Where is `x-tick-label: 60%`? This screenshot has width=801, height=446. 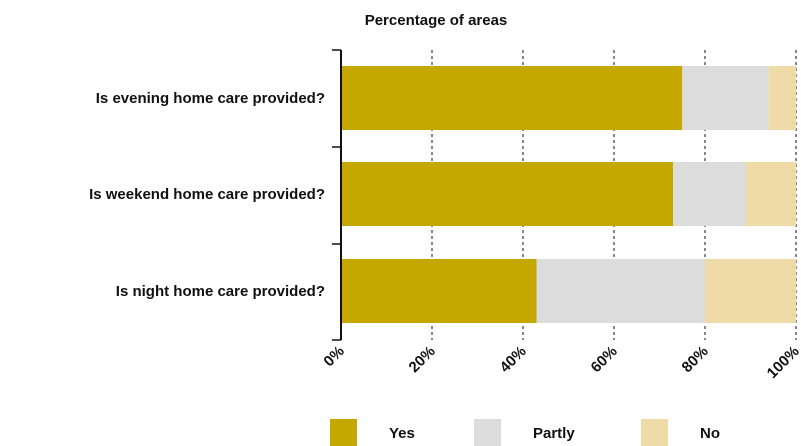
x-tick-label: 60% is located at coordinates (604, 359).